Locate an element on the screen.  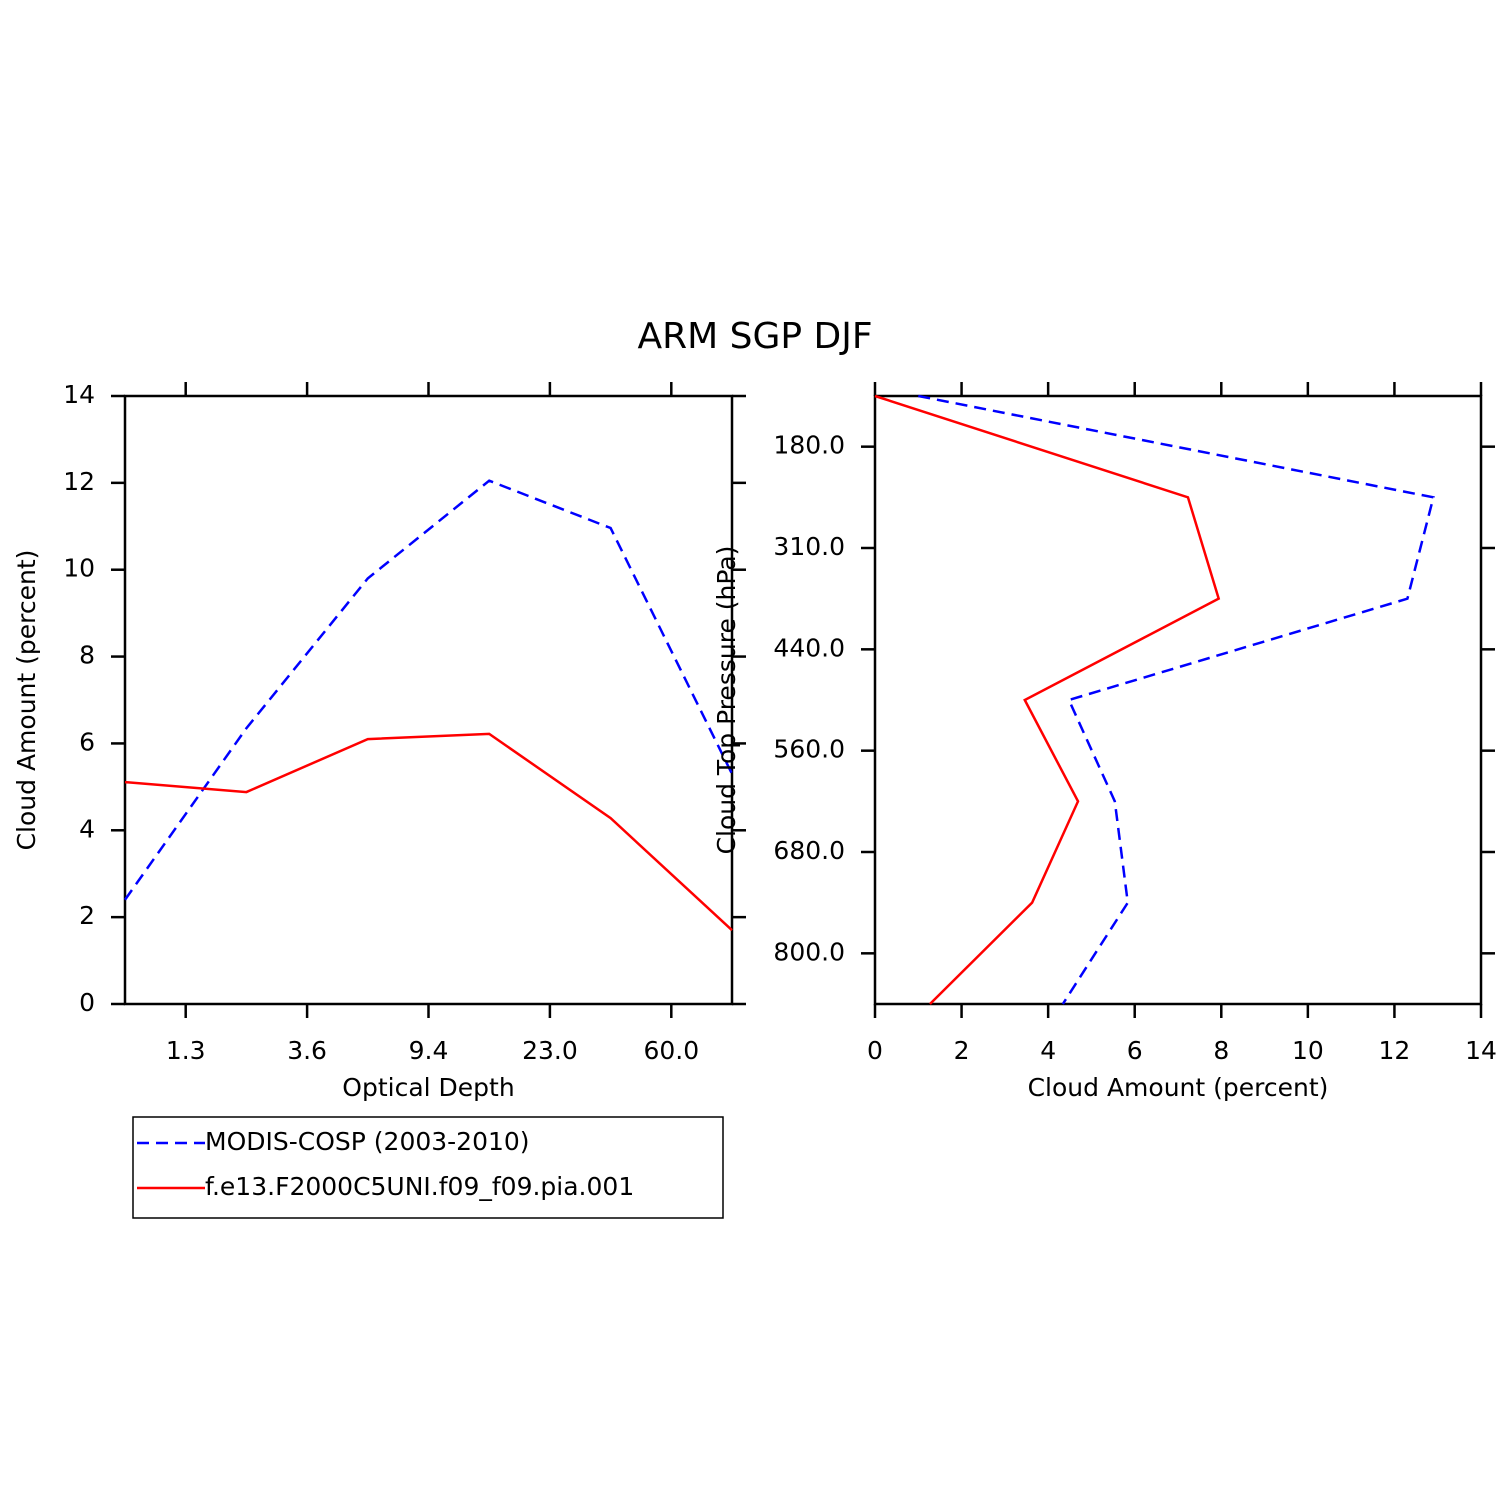
y-tick-label: 180.0 is located at coordinates (809, 445).